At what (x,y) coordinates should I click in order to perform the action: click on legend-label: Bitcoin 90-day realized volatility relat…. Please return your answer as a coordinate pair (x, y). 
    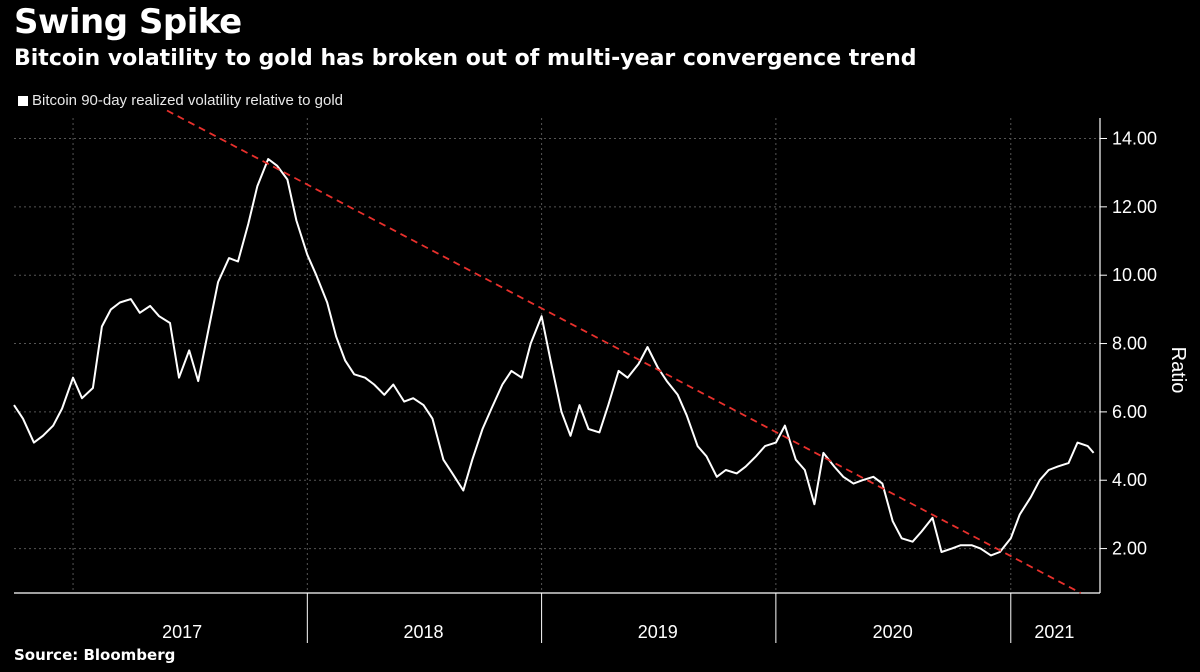
    Looking at the image, I should click on (187, 100).